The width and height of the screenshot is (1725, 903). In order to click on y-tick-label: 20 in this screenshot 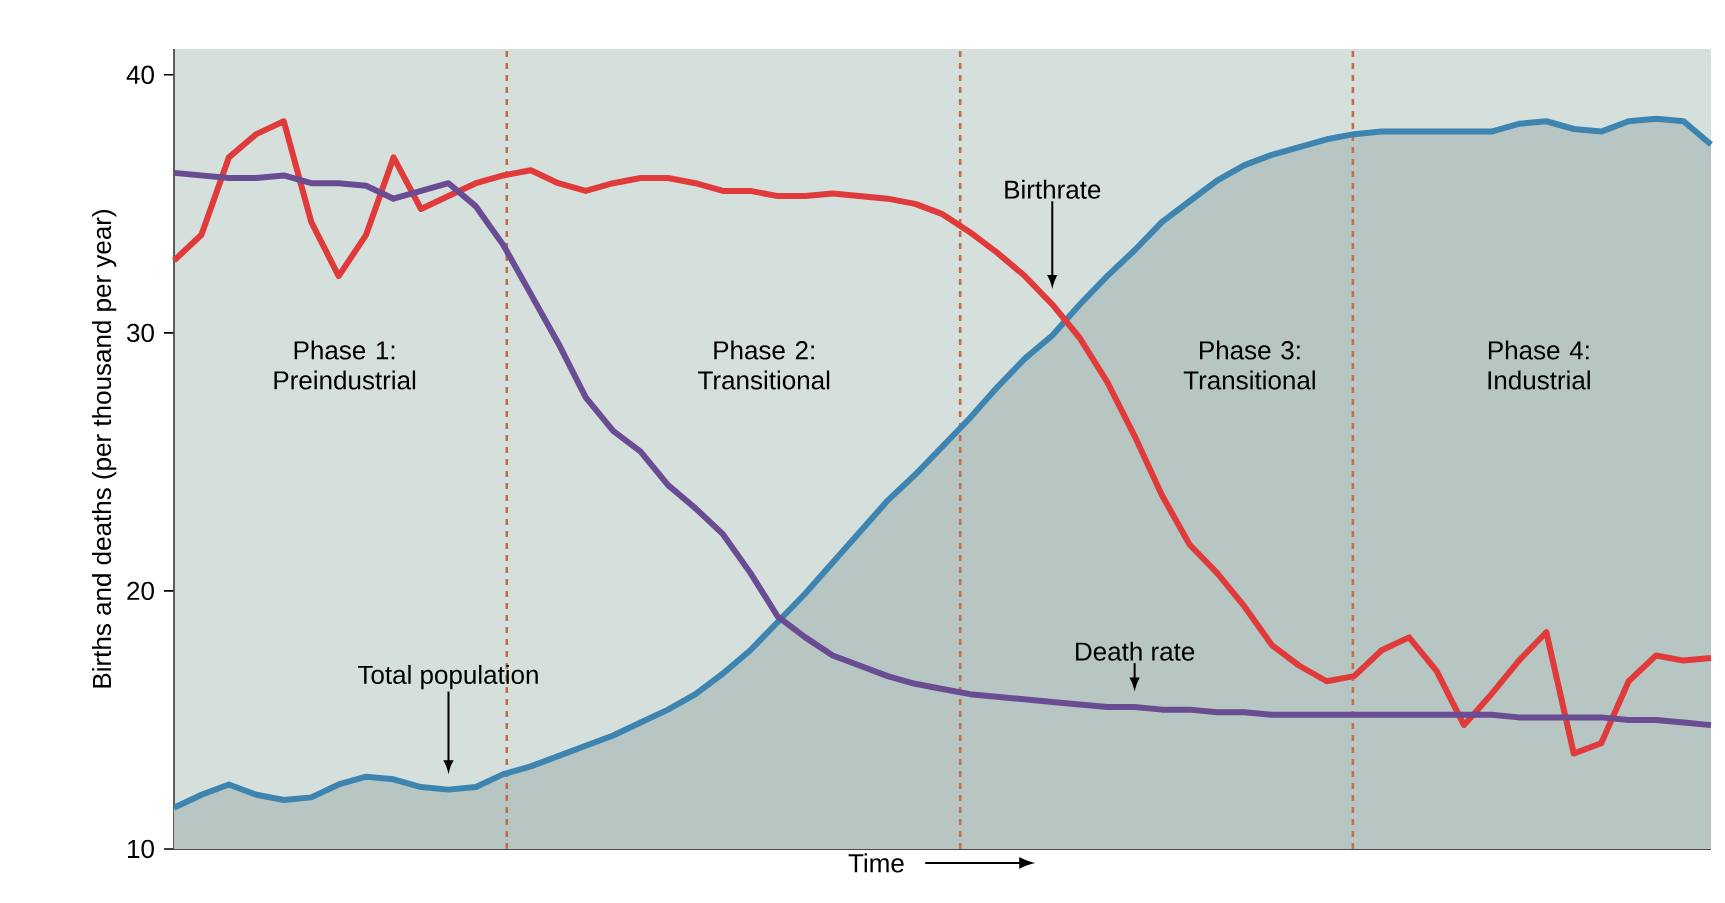, I will do `click(140, 591)`.